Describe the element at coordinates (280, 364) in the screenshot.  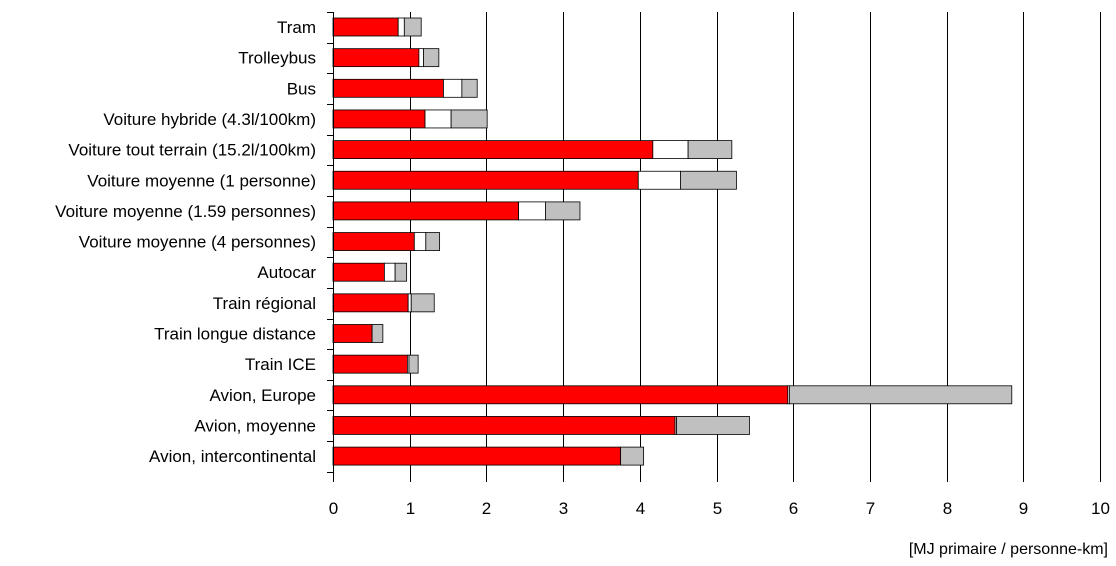
I see `category-label: Train ICE` at that location.